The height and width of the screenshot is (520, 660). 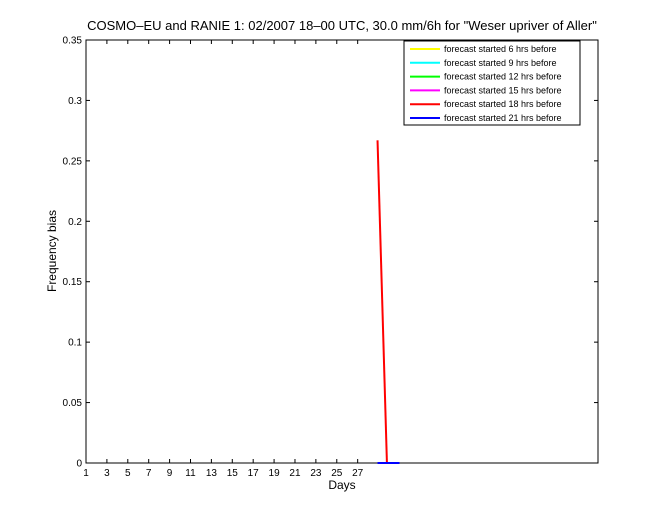 I want to click on x-tick-label: 13, so click(x=212, y=473).